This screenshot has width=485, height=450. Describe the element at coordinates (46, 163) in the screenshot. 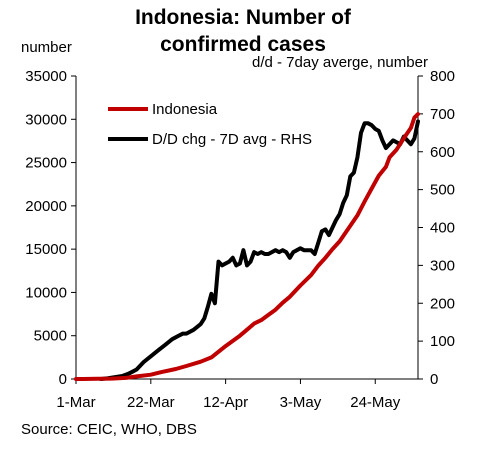

I see `left-tick-label: 25000` at that location.